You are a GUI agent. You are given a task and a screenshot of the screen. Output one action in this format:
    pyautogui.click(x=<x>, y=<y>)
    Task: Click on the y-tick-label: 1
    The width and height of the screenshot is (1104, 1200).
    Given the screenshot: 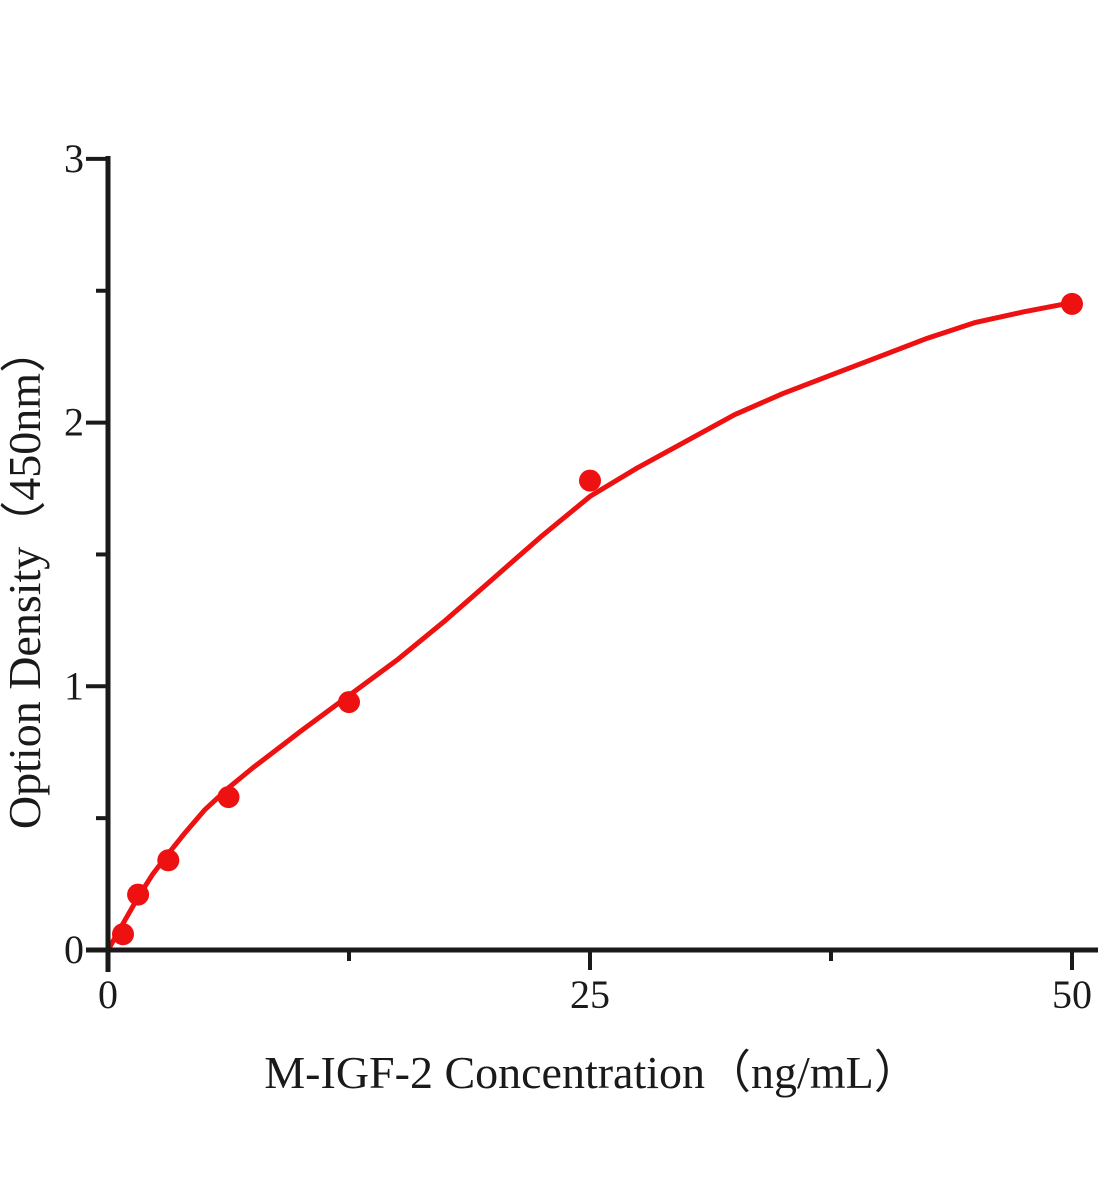 What is the action you would take?
    pyautogui.click(x=74, y=685)
    